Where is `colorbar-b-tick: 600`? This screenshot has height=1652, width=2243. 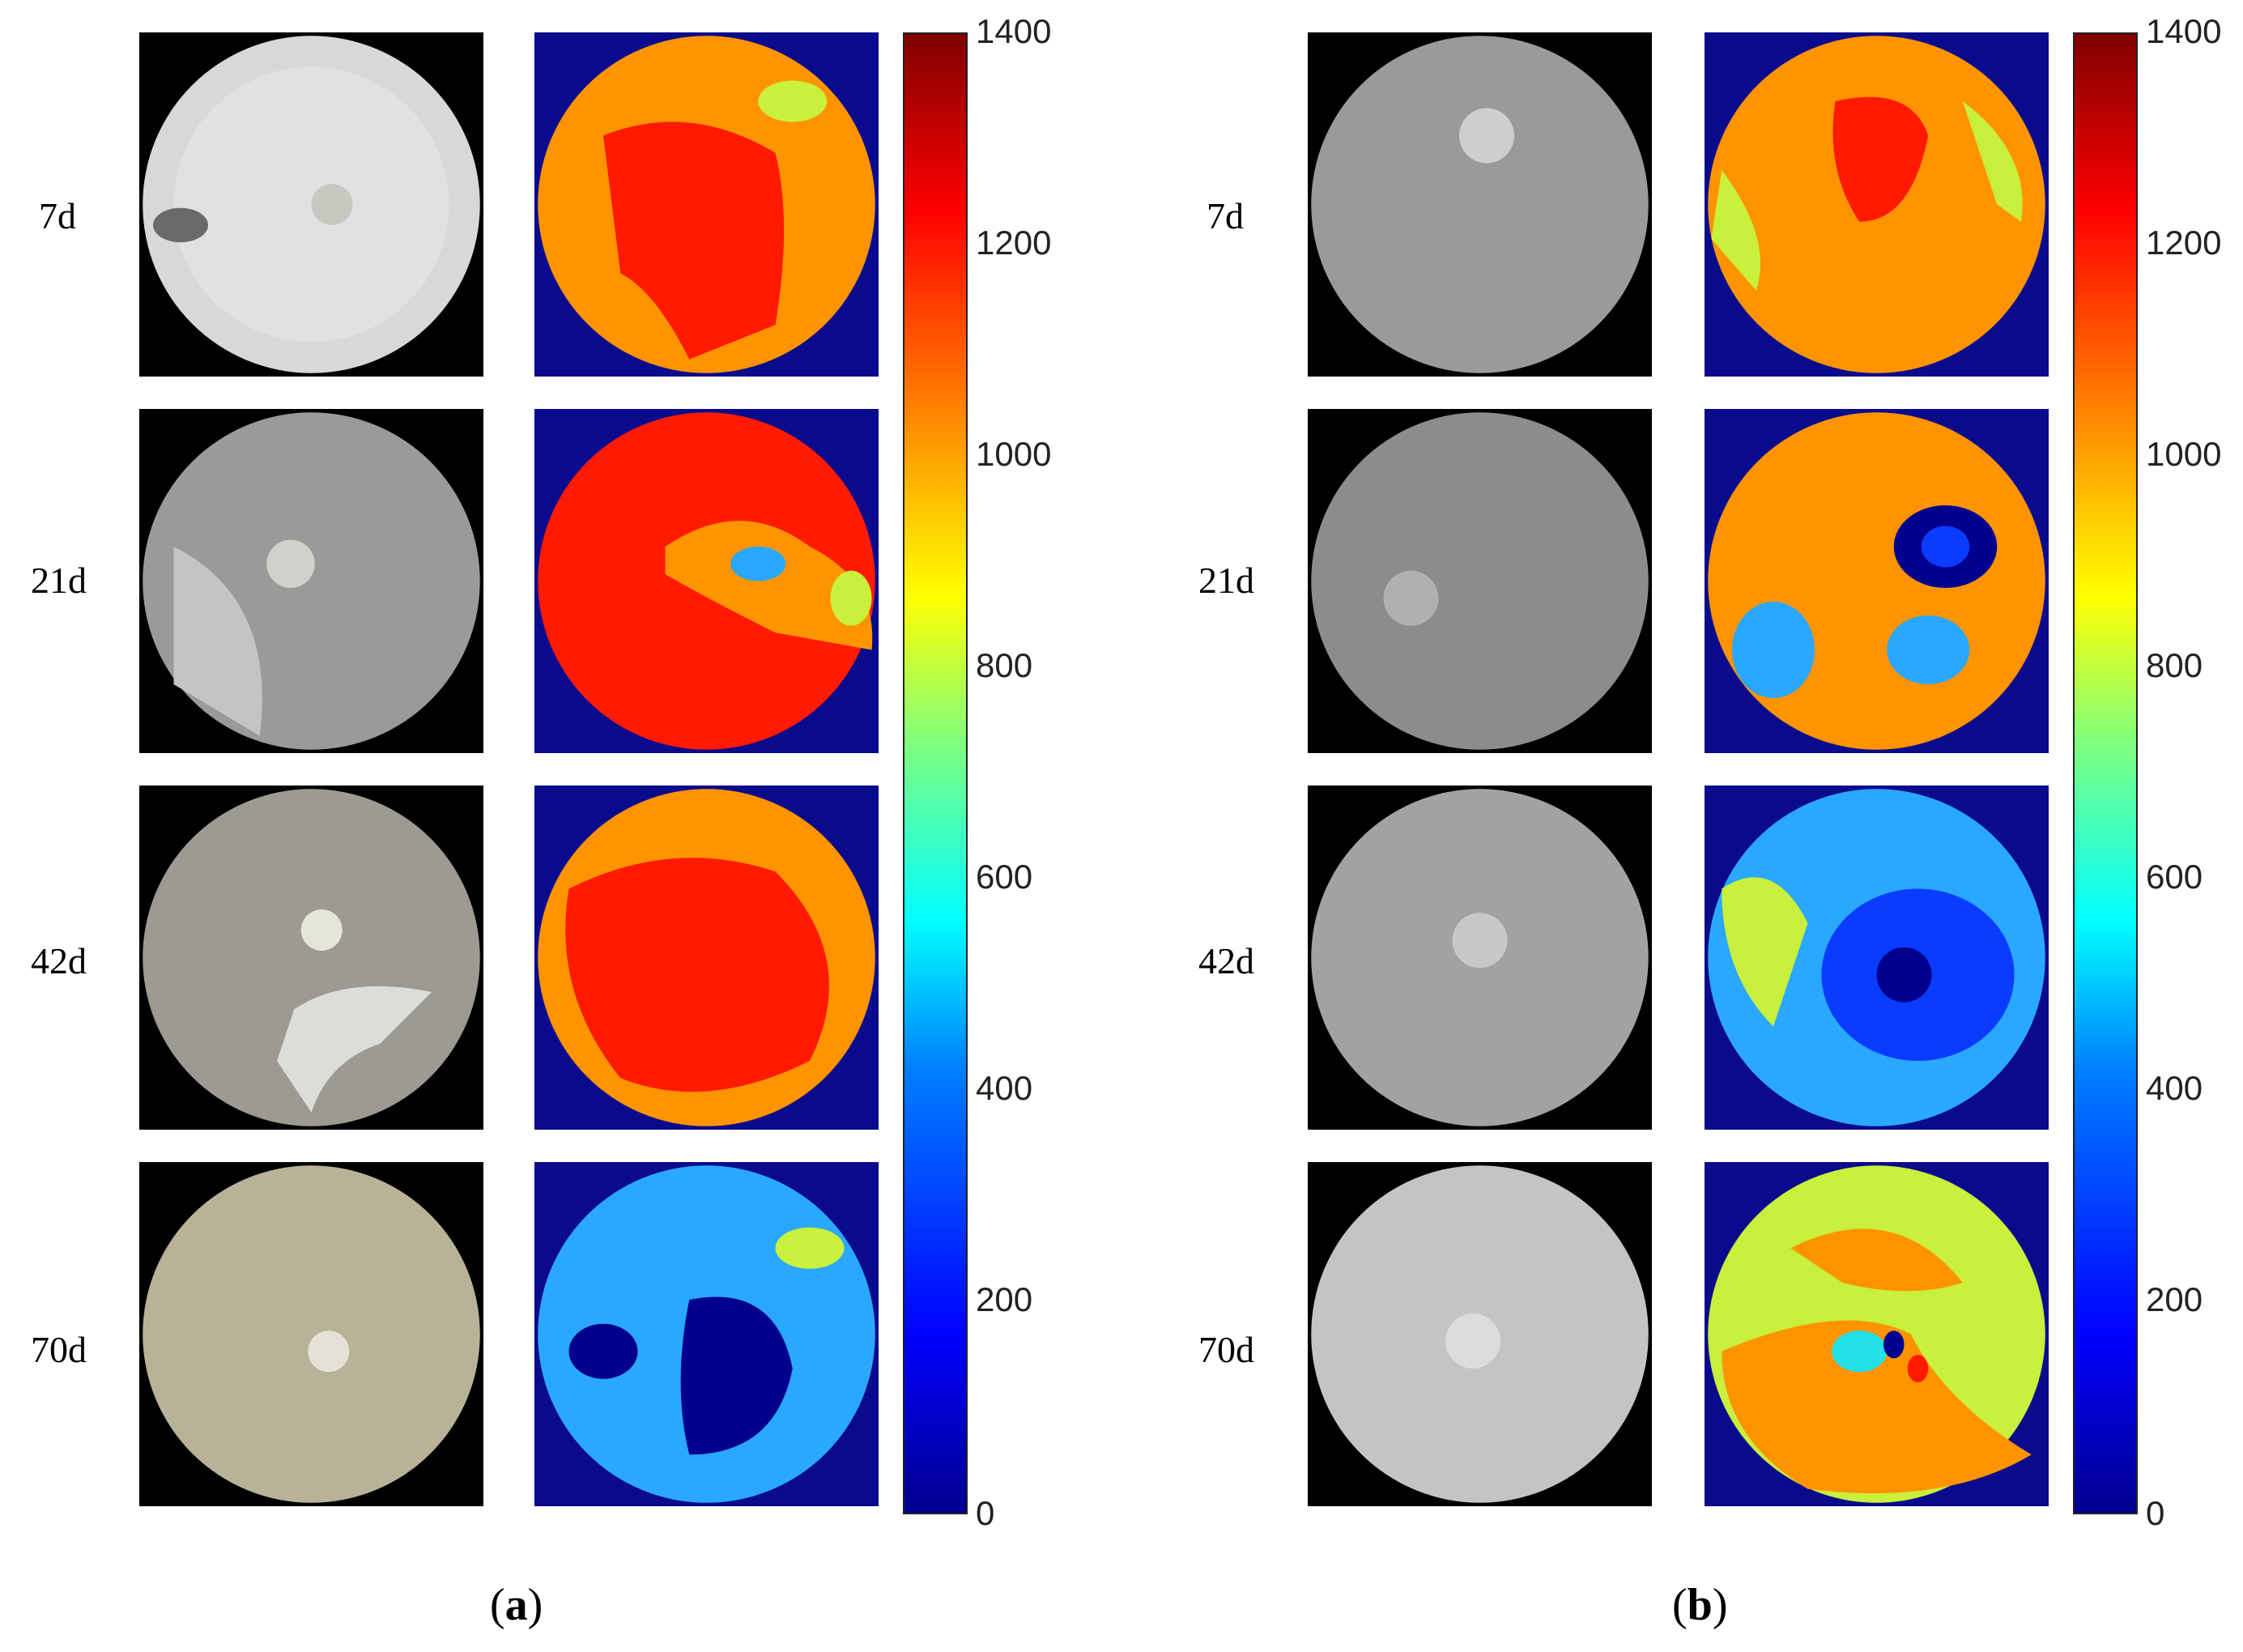 colorbar-b-tick: 600 is located at coordinates (2174, 877).